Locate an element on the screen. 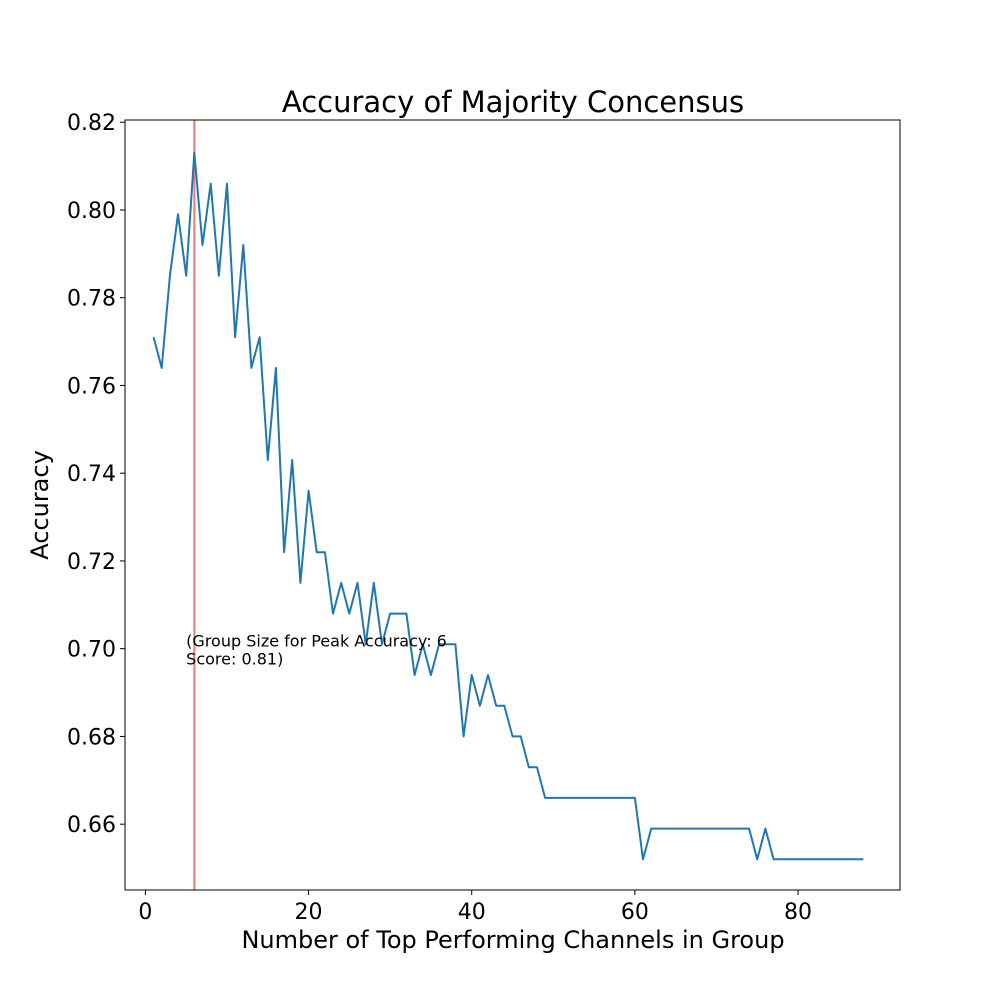 Image resolution: width=1000 pixels, height=1000 pixels. peak-annotation-line1: (Group Size for Peak Accuracy: 6 is located at coordinates (316, 640).